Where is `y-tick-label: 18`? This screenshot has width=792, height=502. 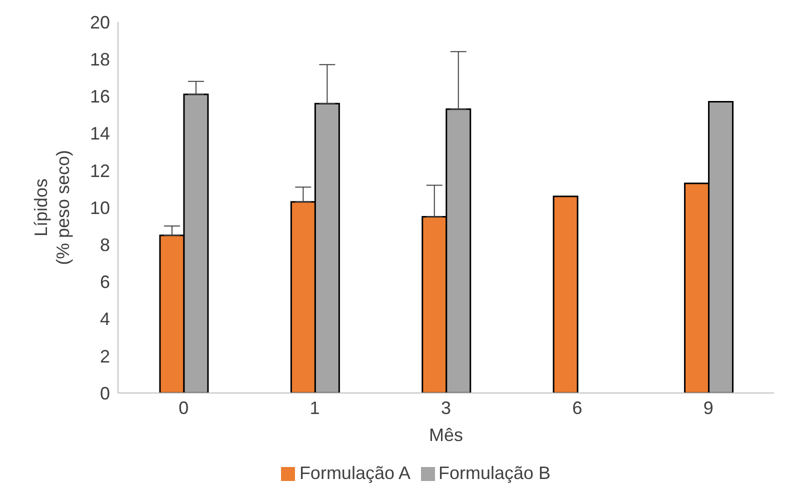 y-tick-label: 18 is located at coordinates (100, 59).